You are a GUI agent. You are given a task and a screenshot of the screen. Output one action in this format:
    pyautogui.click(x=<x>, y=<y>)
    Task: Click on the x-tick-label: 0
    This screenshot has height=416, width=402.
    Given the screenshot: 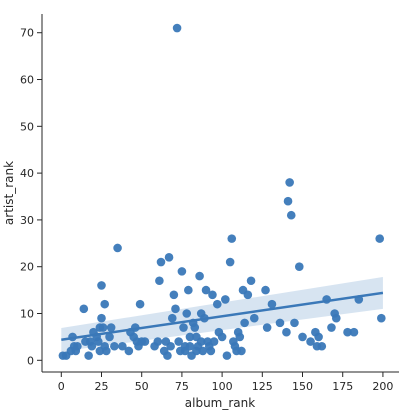 What is the action you would take?
    pyautogui.click(x=61, y=386)
    